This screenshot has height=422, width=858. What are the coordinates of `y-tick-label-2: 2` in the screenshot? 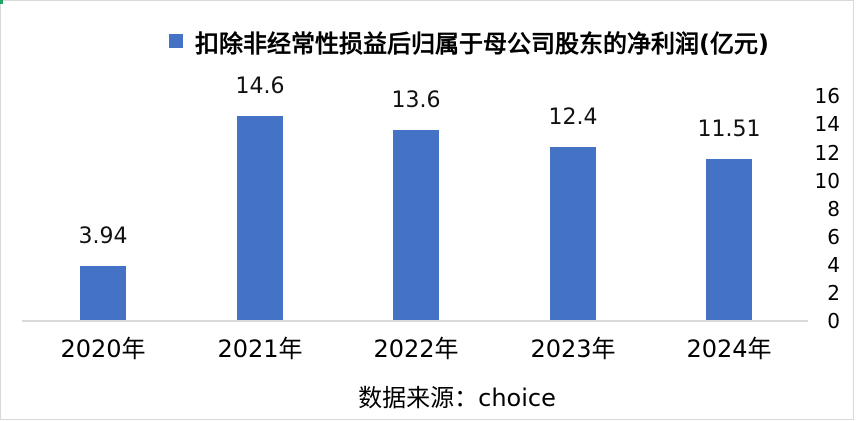 It's located at (833, 293).